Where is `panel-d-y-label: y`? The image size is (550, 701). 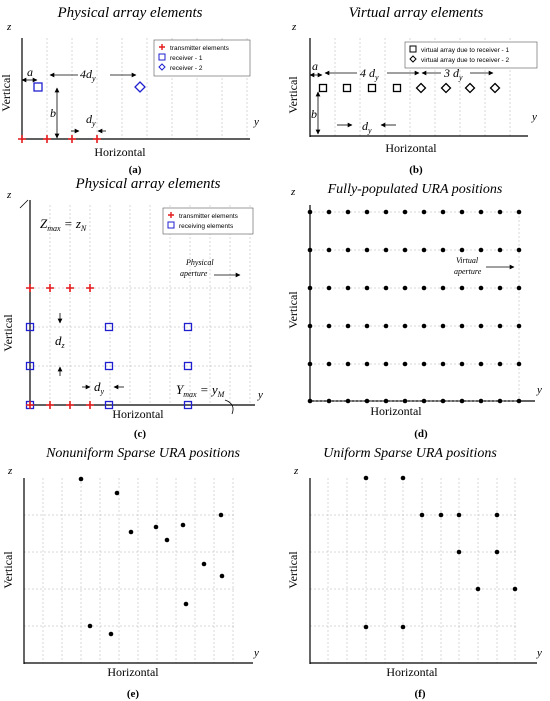
panel-d-y-label: y is located at coordinates (539, 390).